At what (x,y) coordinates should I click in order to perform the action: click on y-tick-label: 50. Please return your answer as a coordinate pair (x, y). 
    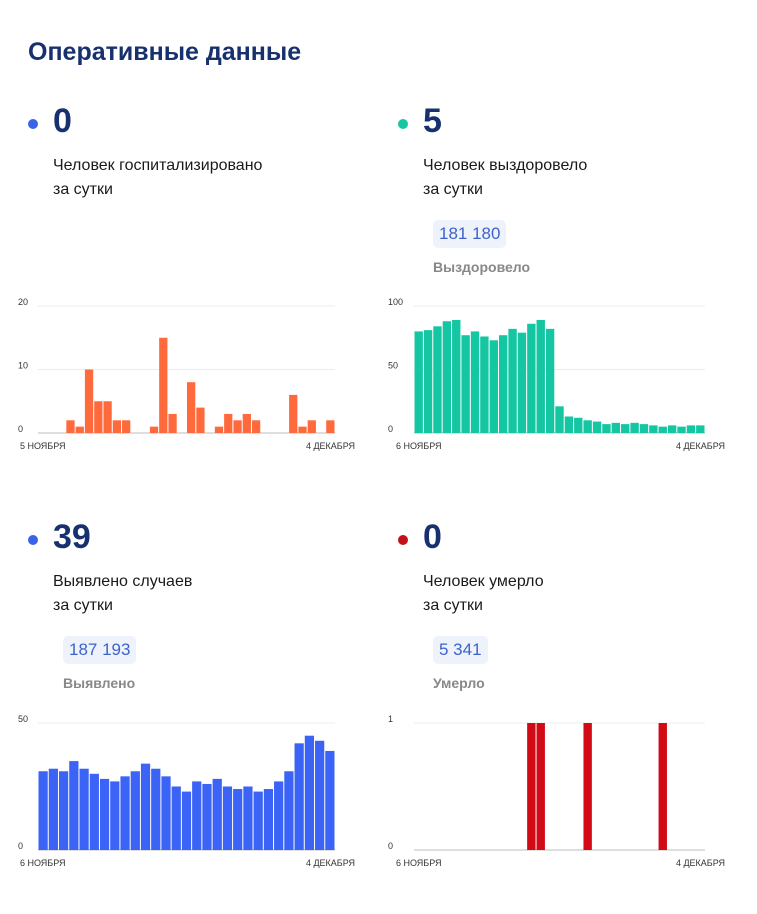
    Looking at the image, I should click on (393, 366).